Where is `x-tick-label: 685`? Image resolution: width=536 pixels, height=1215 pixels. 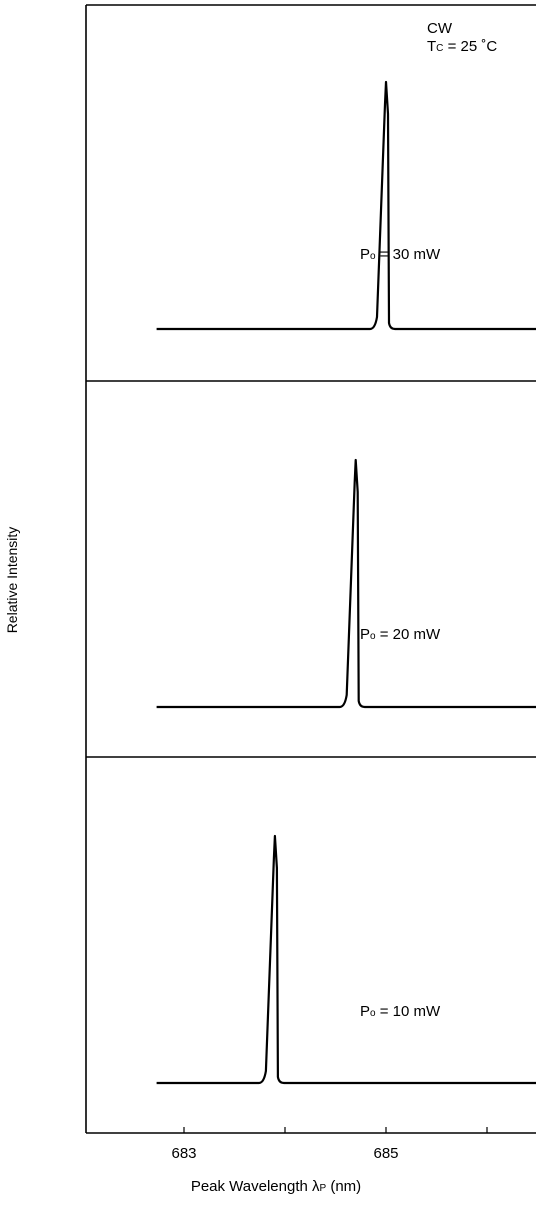
x-tick-label: 685 is located at coordinates (385, 1153).